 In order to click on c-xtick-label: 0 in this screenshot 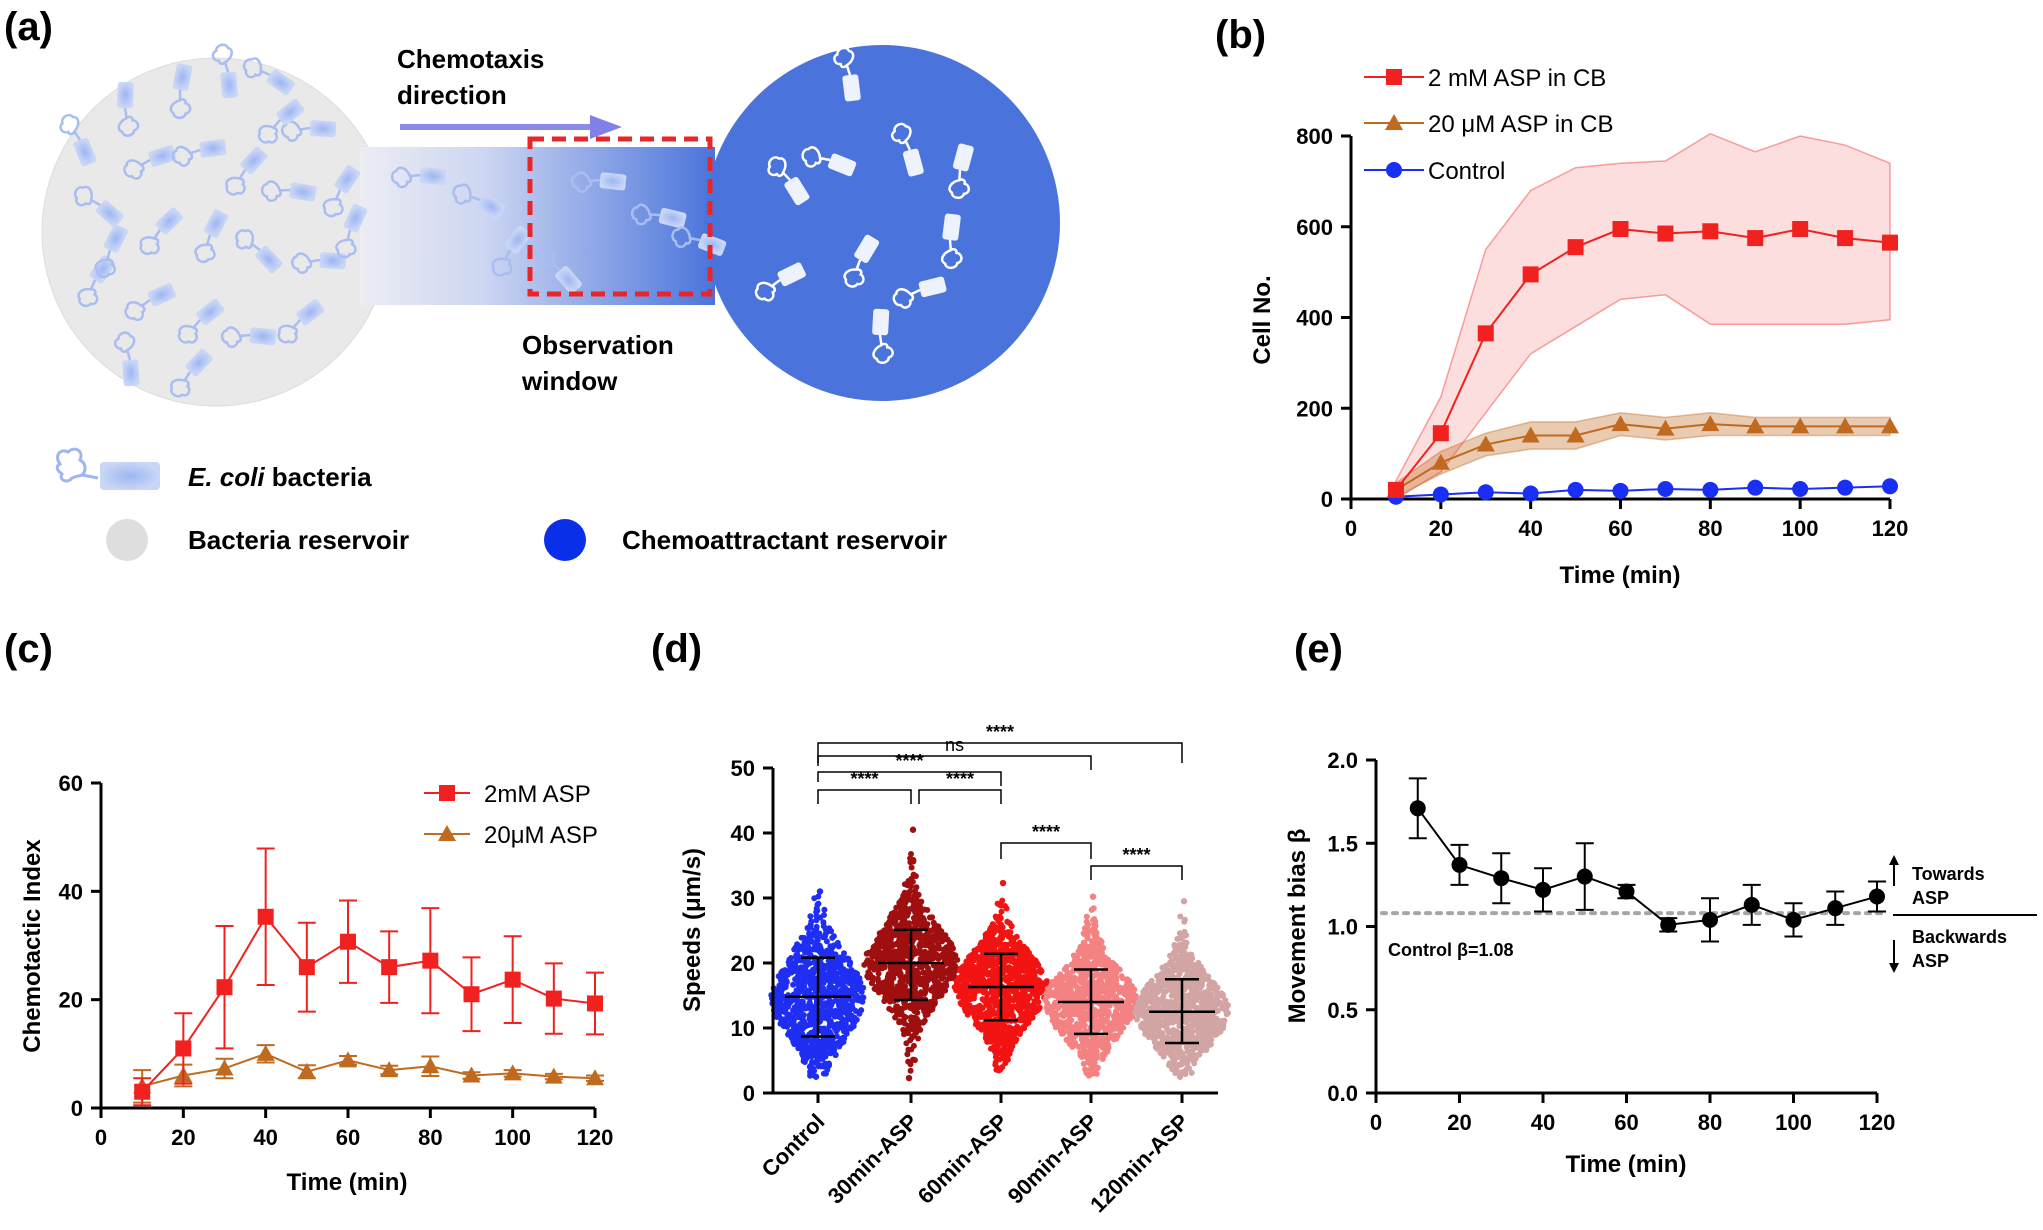, I will do `click(101, 1137)`.